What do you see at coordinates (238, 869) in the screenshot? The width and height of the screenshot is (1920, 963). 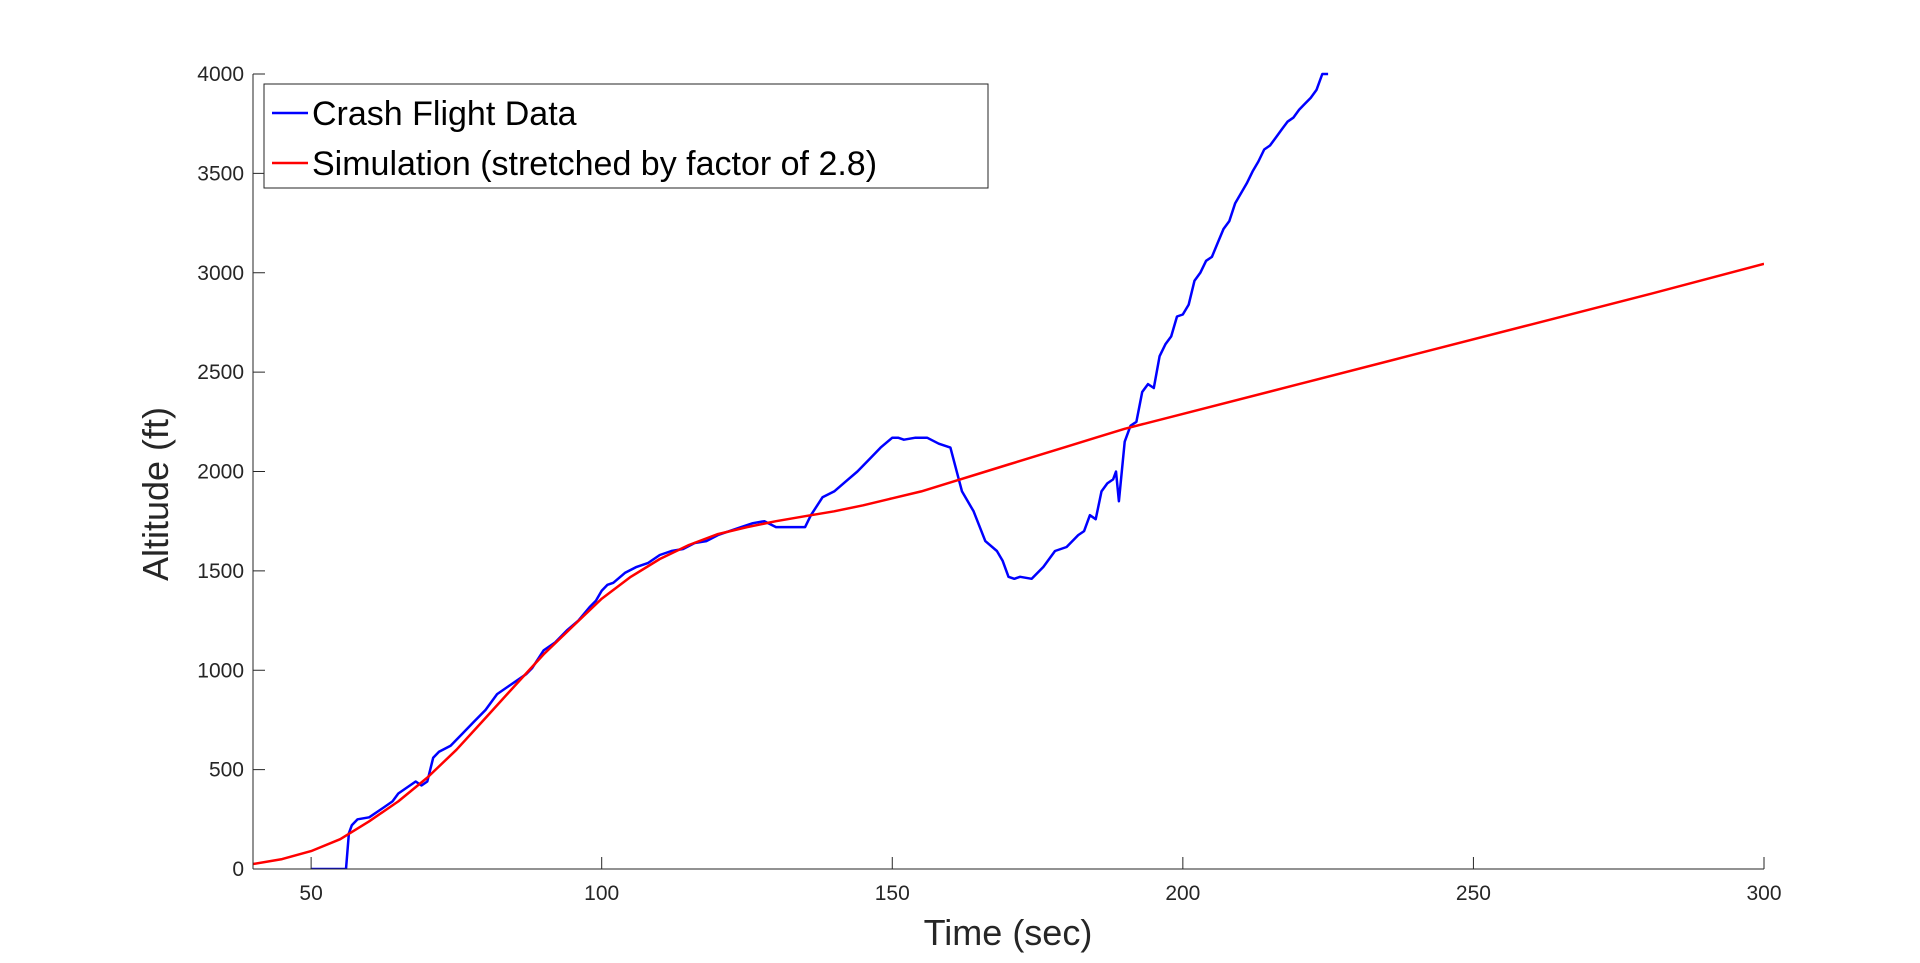 I see `y-tick-label: 0` at bounding box center [238, 869].